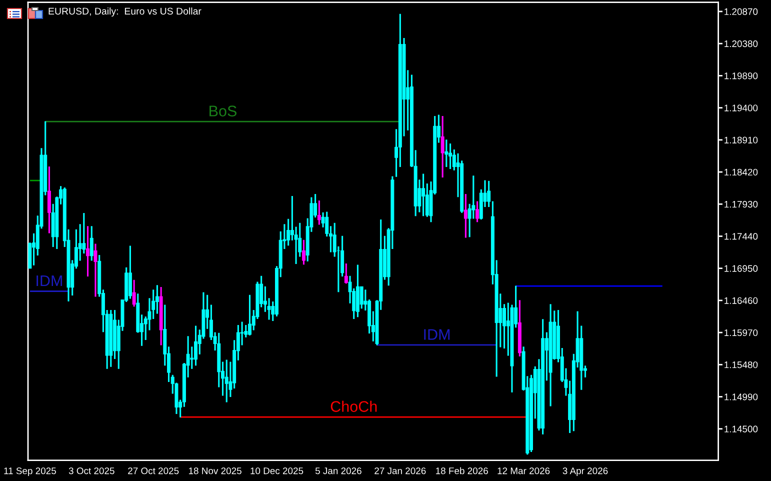 This screenshot has height=481, width=771. I want to click on y-tick-label: 1.17930, so click(741, 204).